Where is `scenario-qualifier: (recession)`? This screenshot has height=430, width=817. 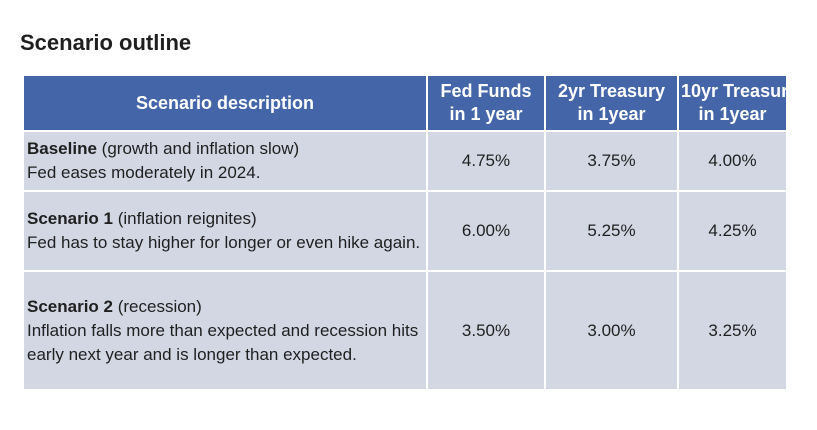 scenario-qualifier: (recession) is located at coordinates (157, 306).